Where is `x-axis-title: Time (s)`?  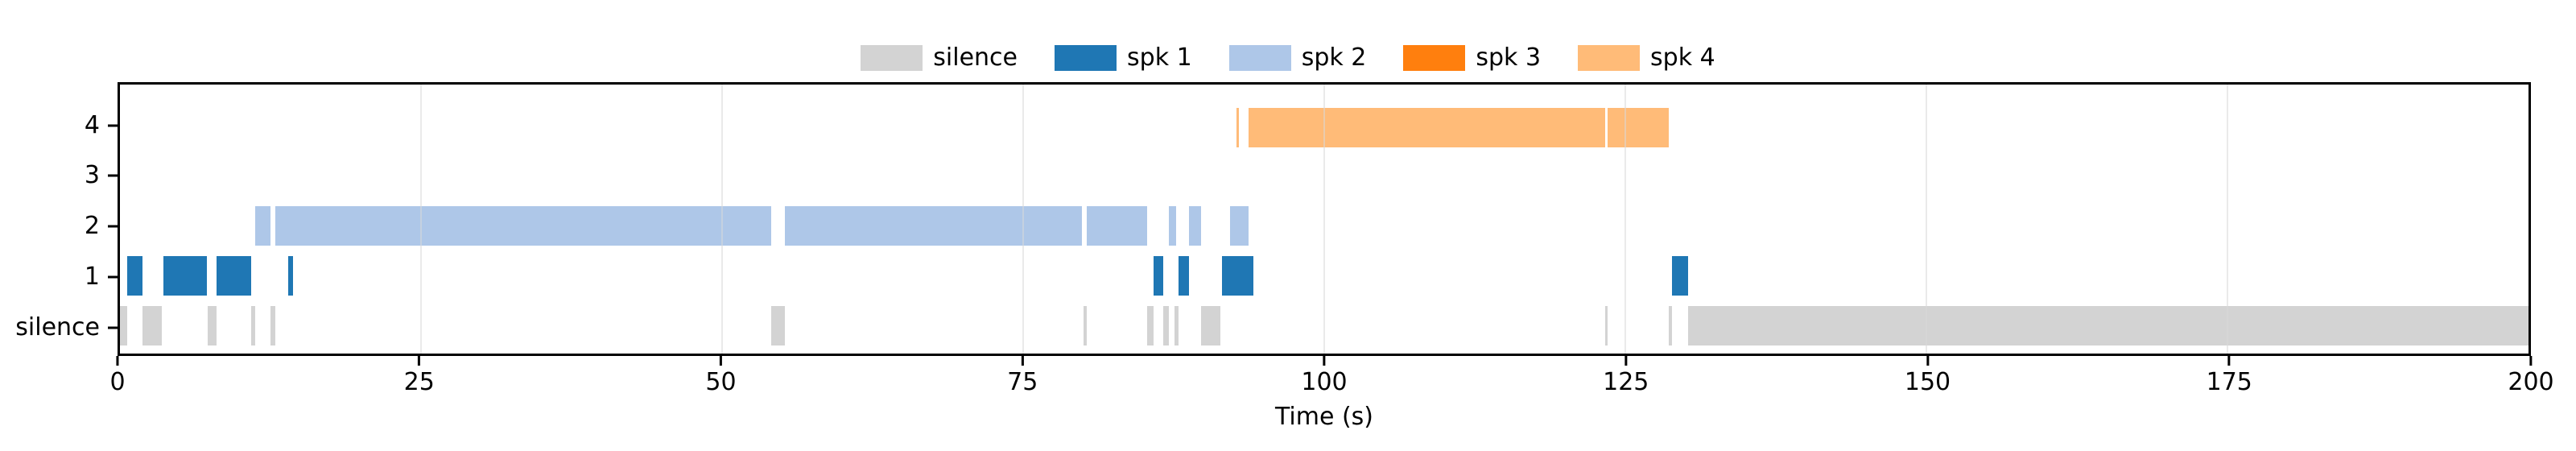
x-axis-title: Time (s) is located at coordinates (1324, 417).